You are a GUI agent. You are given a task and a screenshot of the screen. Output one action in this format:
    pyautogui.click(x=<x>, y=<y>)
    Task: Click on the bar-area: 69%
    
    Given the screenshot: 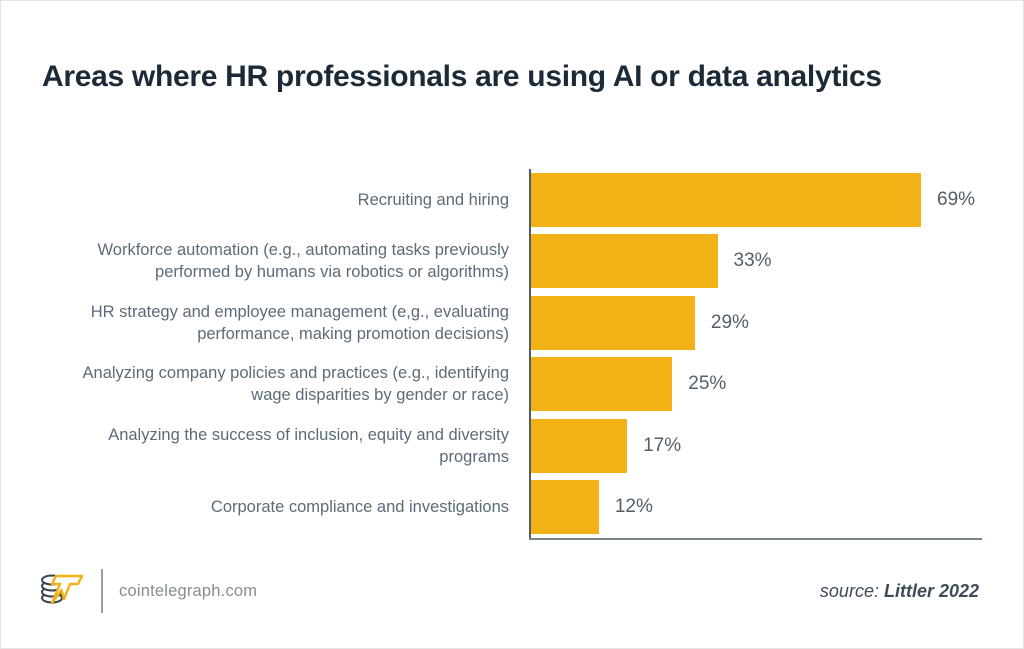 What is the action you would take?
    pyautogui.click(x=757, y=200)
    